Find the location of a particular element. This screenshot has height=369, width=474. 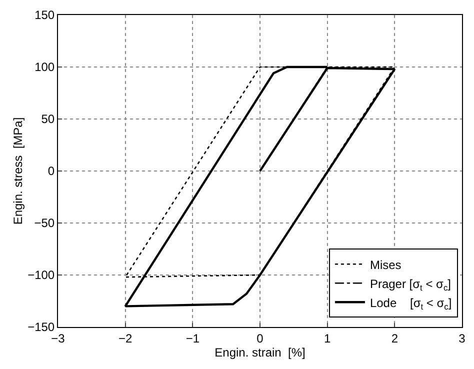

y-tick-label: −50 is located at coordinates (44, 223).